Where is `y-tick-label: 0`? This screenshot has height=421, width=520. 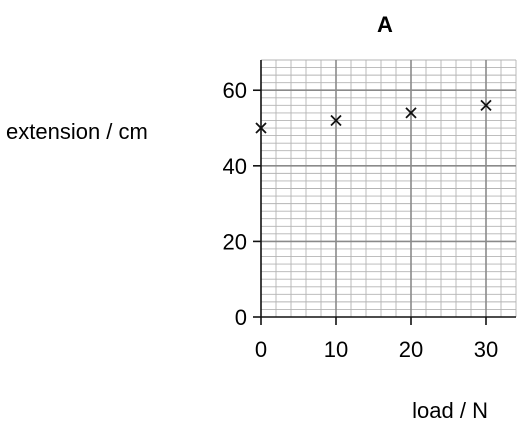
y-tick-label: 0 is located at coordinates (241, 317).